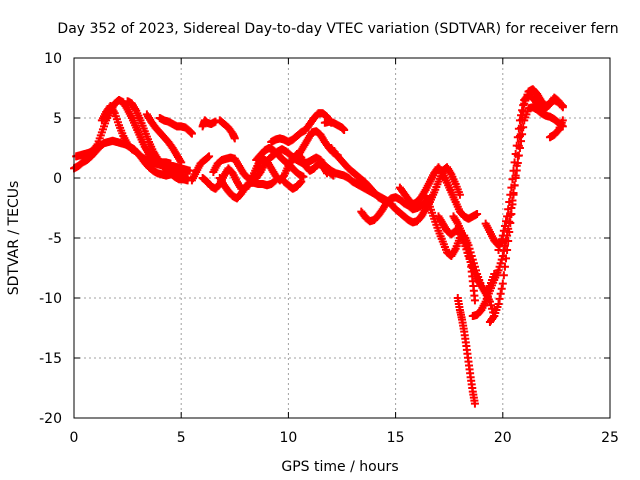 The height and width of the screenshot is (480, 640). Describe the element at coordinates (503, 438) in the screenshot. I see `x-tick-label: 20` at that location.